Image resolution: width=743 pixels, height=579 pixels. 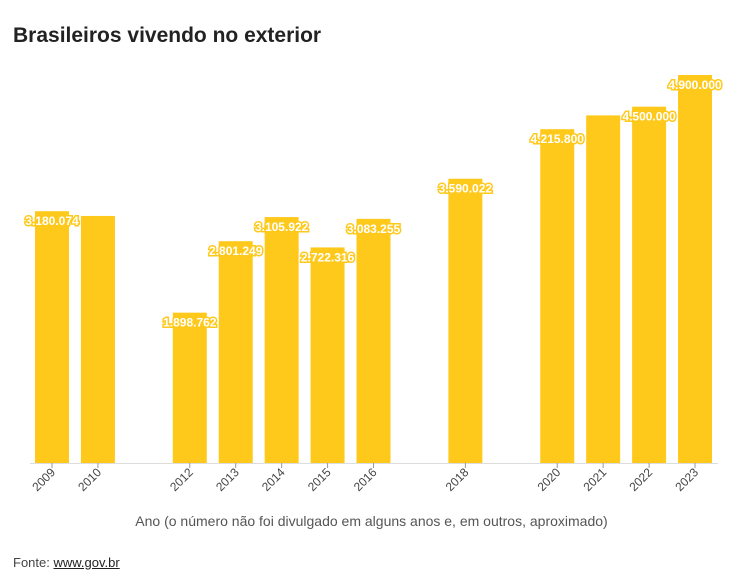 What do you see at coordinates (89, 479) in the screenshot?
I see `x-tick-label-2010: 2010` at bounding box center [89, 479].